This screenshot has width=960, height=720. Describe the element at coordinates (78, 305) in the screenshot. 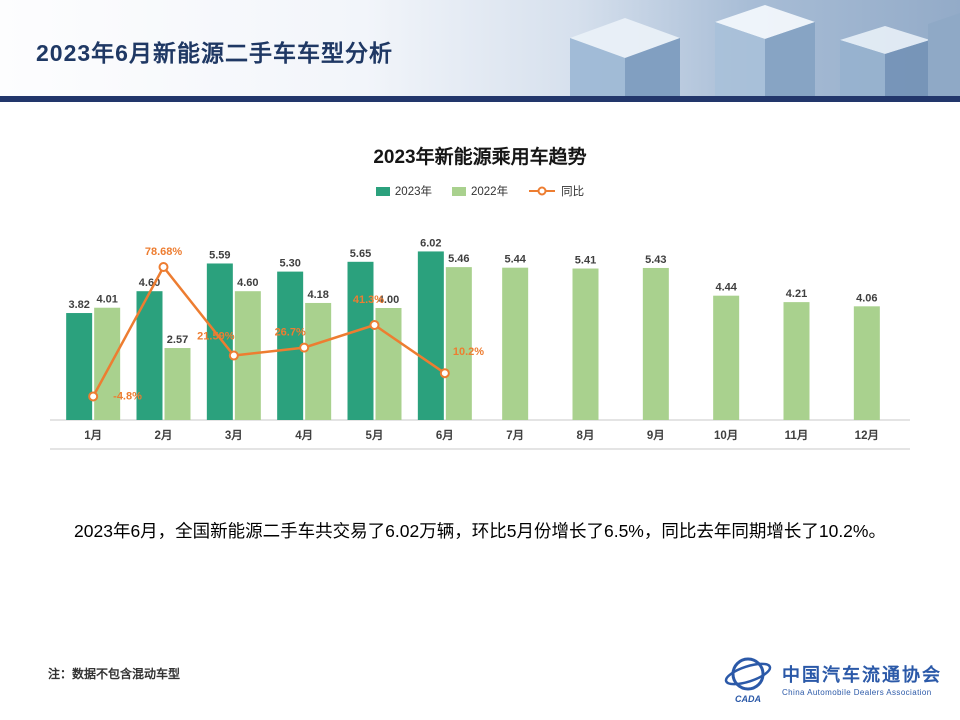

I see `svg-text: 3.82` at that location.